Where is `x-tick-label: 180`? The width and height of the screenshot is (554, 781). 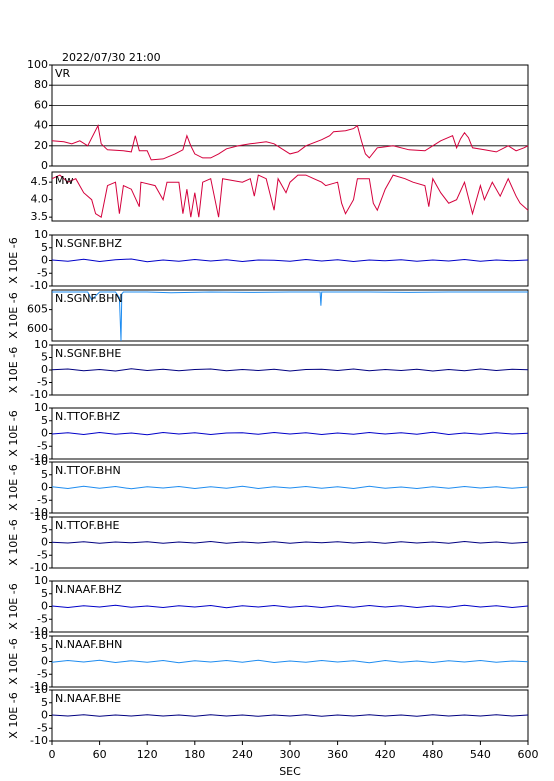
x-tick-label: 180 is located at coordinates (194, 754).